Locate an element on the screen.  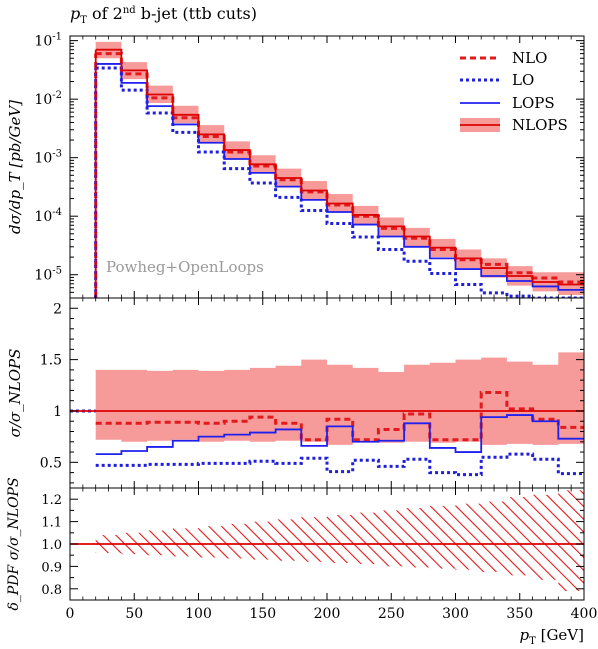
x-tick-label: 0 is located at coordinates (70, 614).